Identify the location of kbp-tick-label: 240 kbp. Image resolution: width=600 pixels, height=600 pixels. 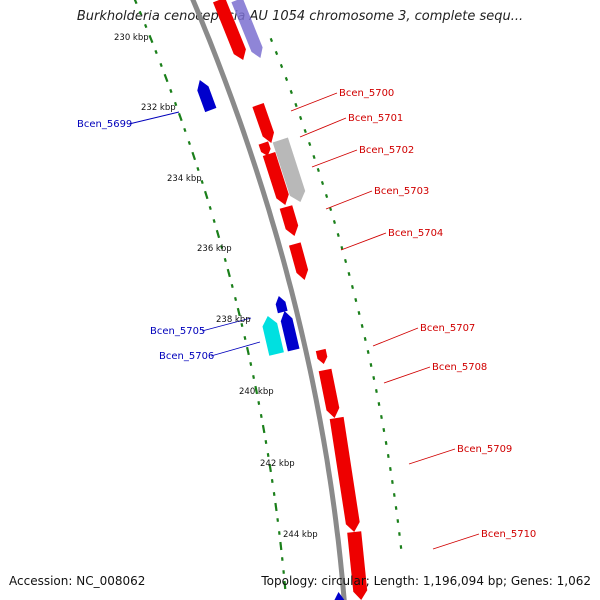
(256, 392).